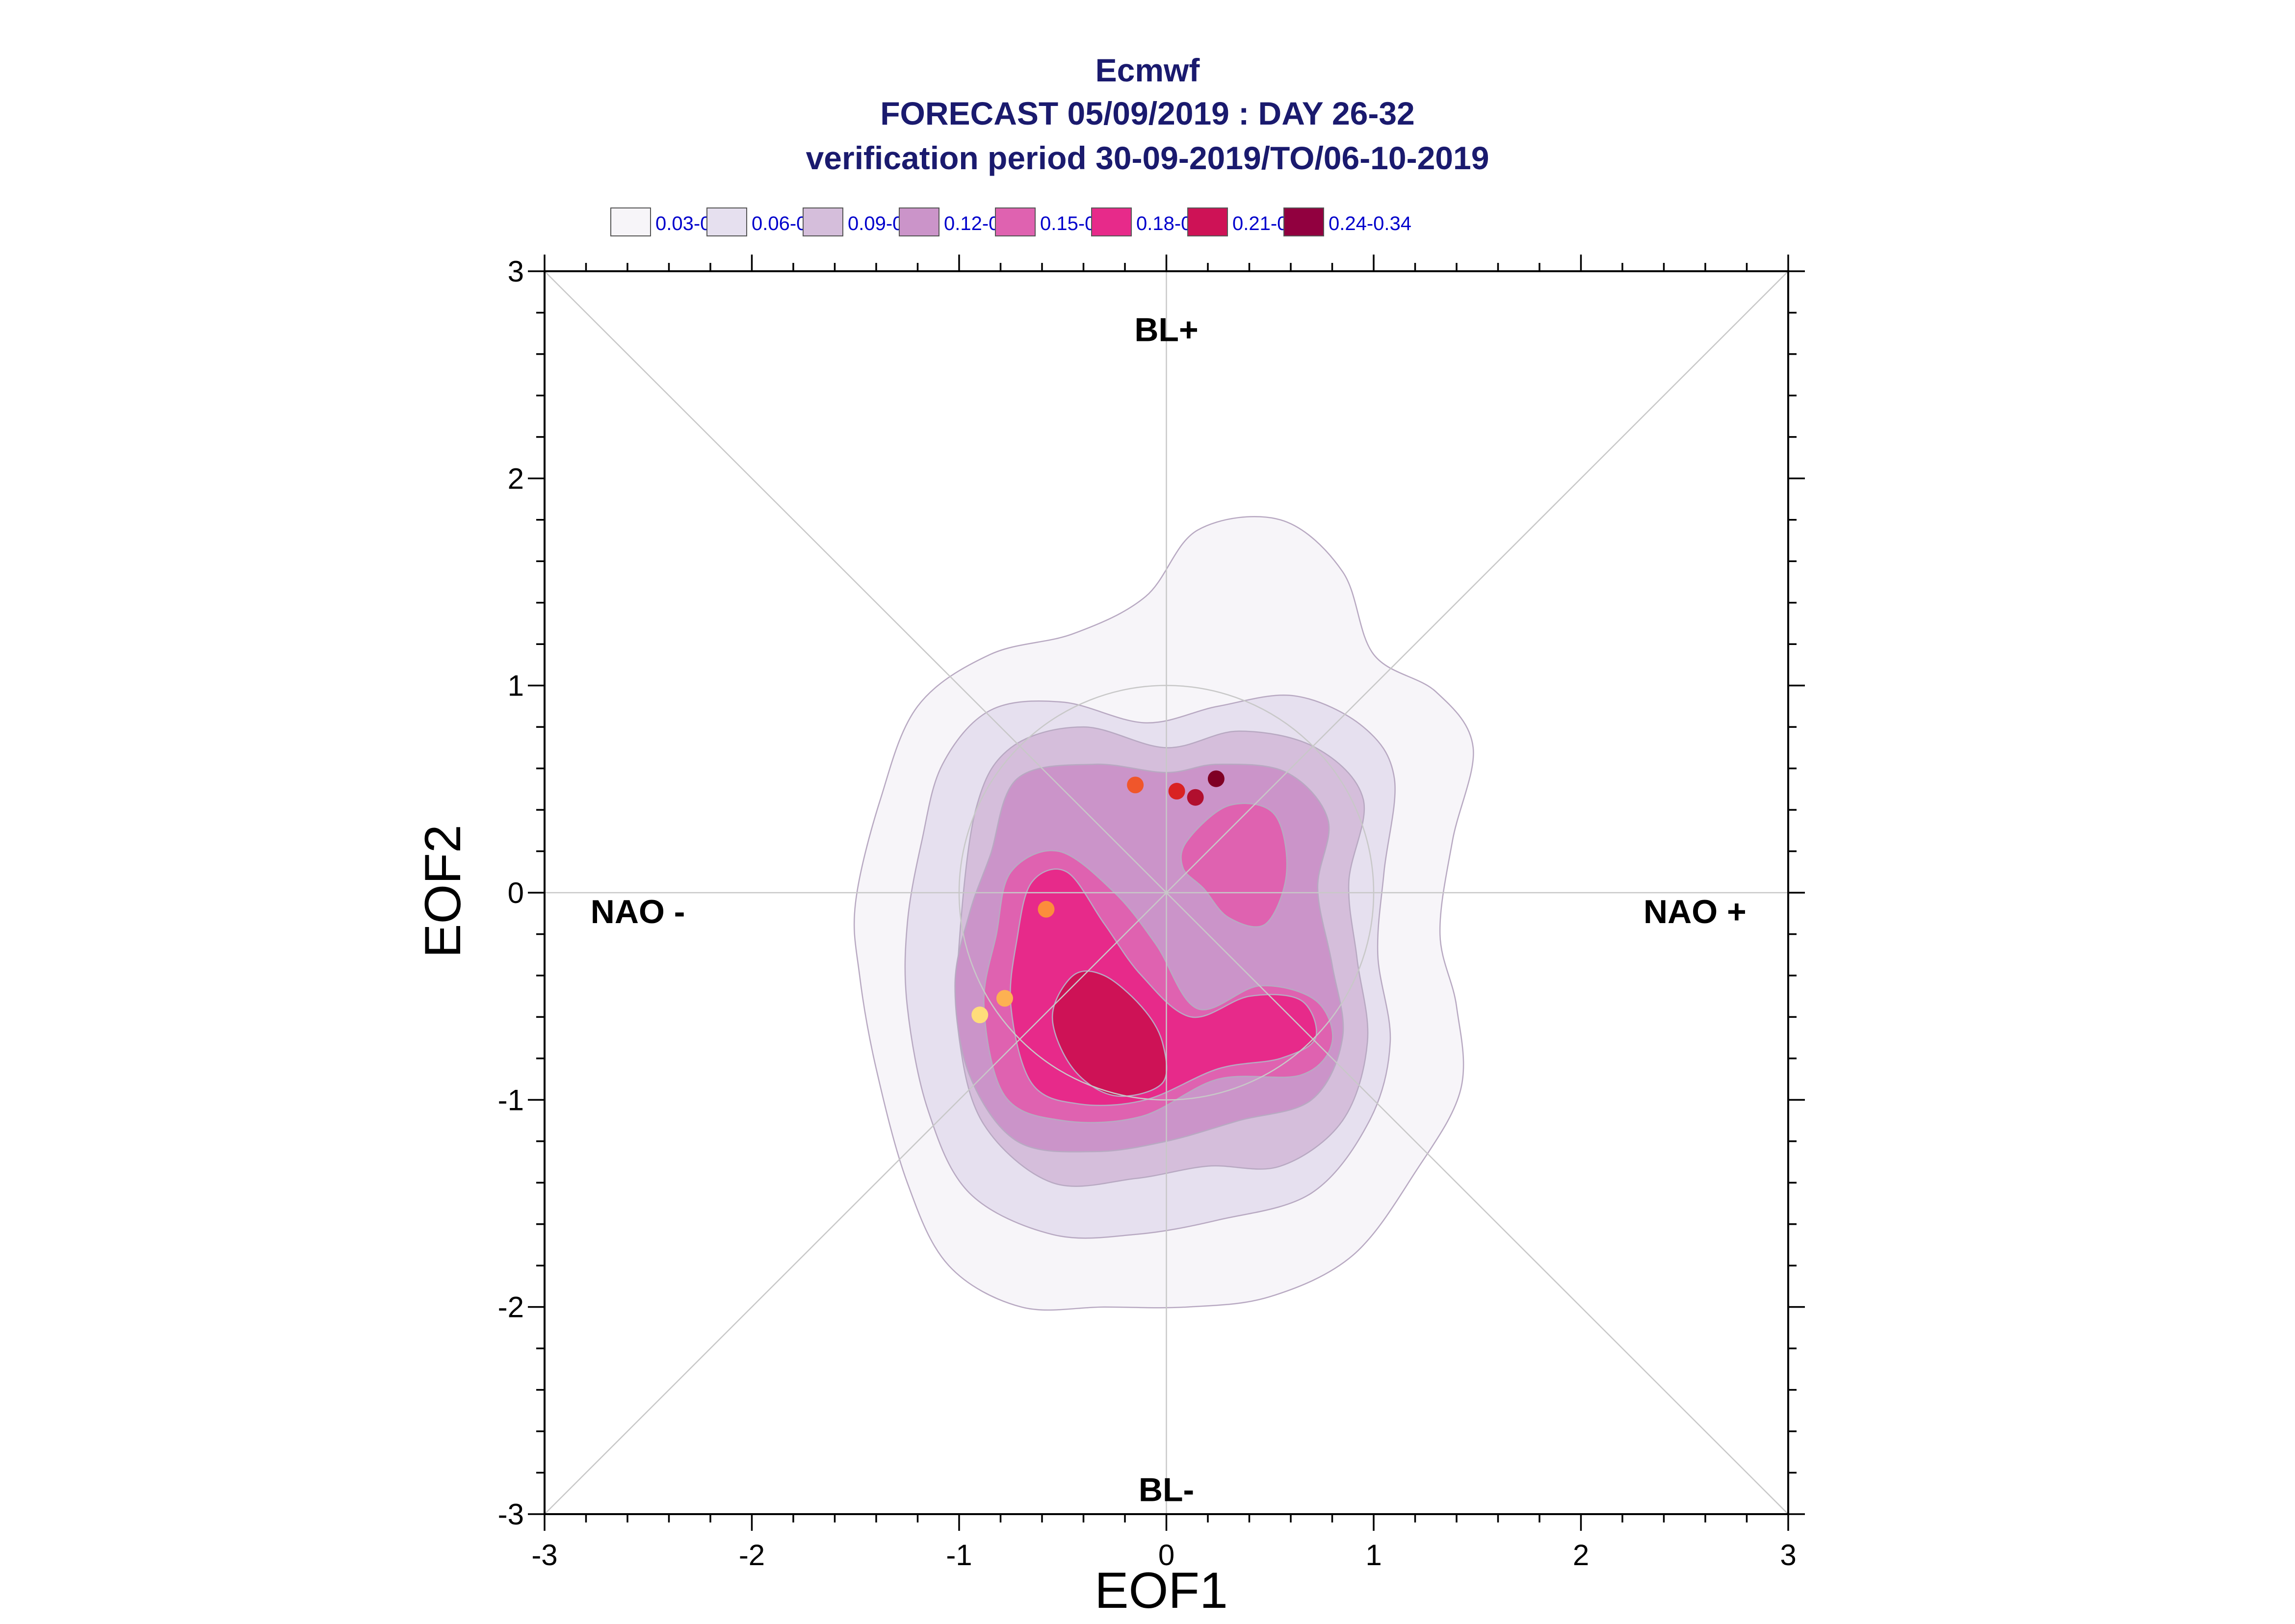 The height and width of the screenshot is (1624, 2295). Describe the element at coordinates (1695, 911) in the screenshot. I see `regime-label: NAO +` at that location.